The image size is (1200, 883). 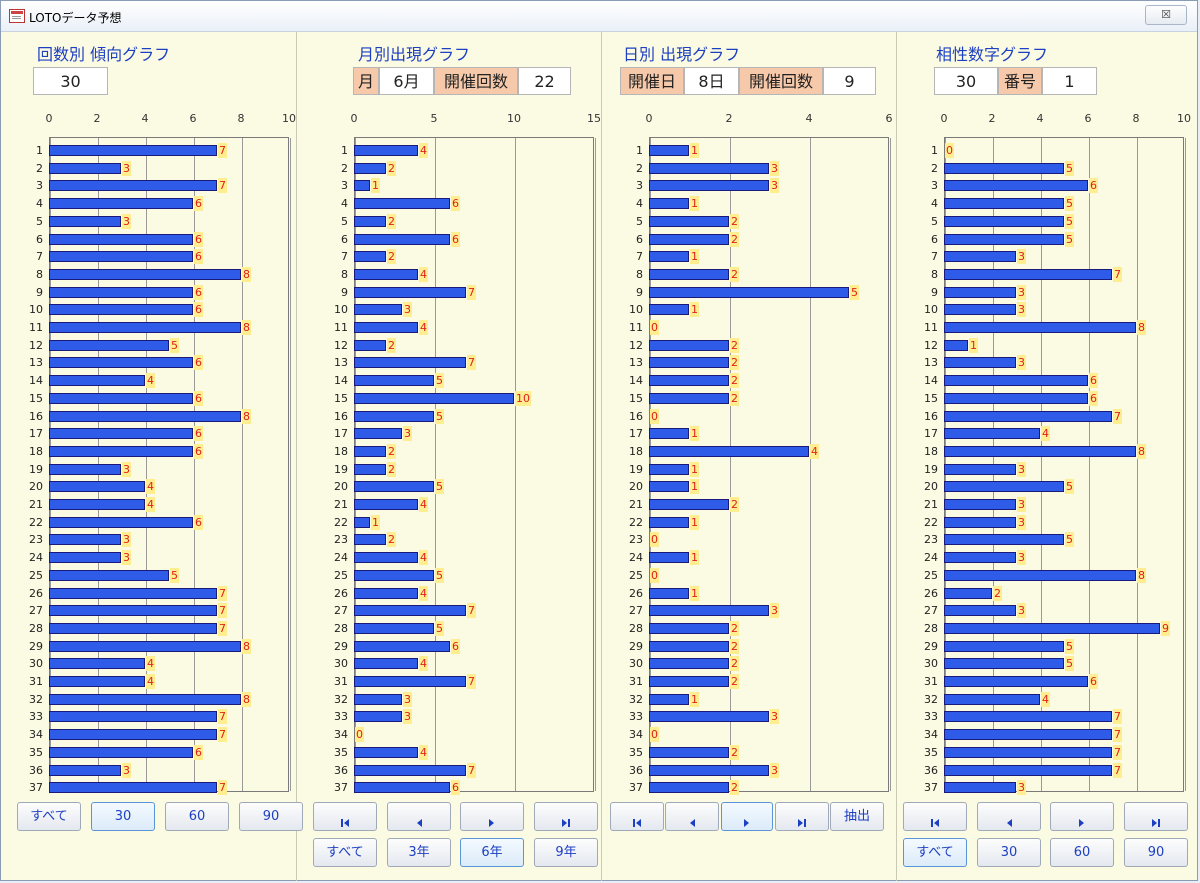 I want to click on data-label: 1, so click(x=973, y=345).